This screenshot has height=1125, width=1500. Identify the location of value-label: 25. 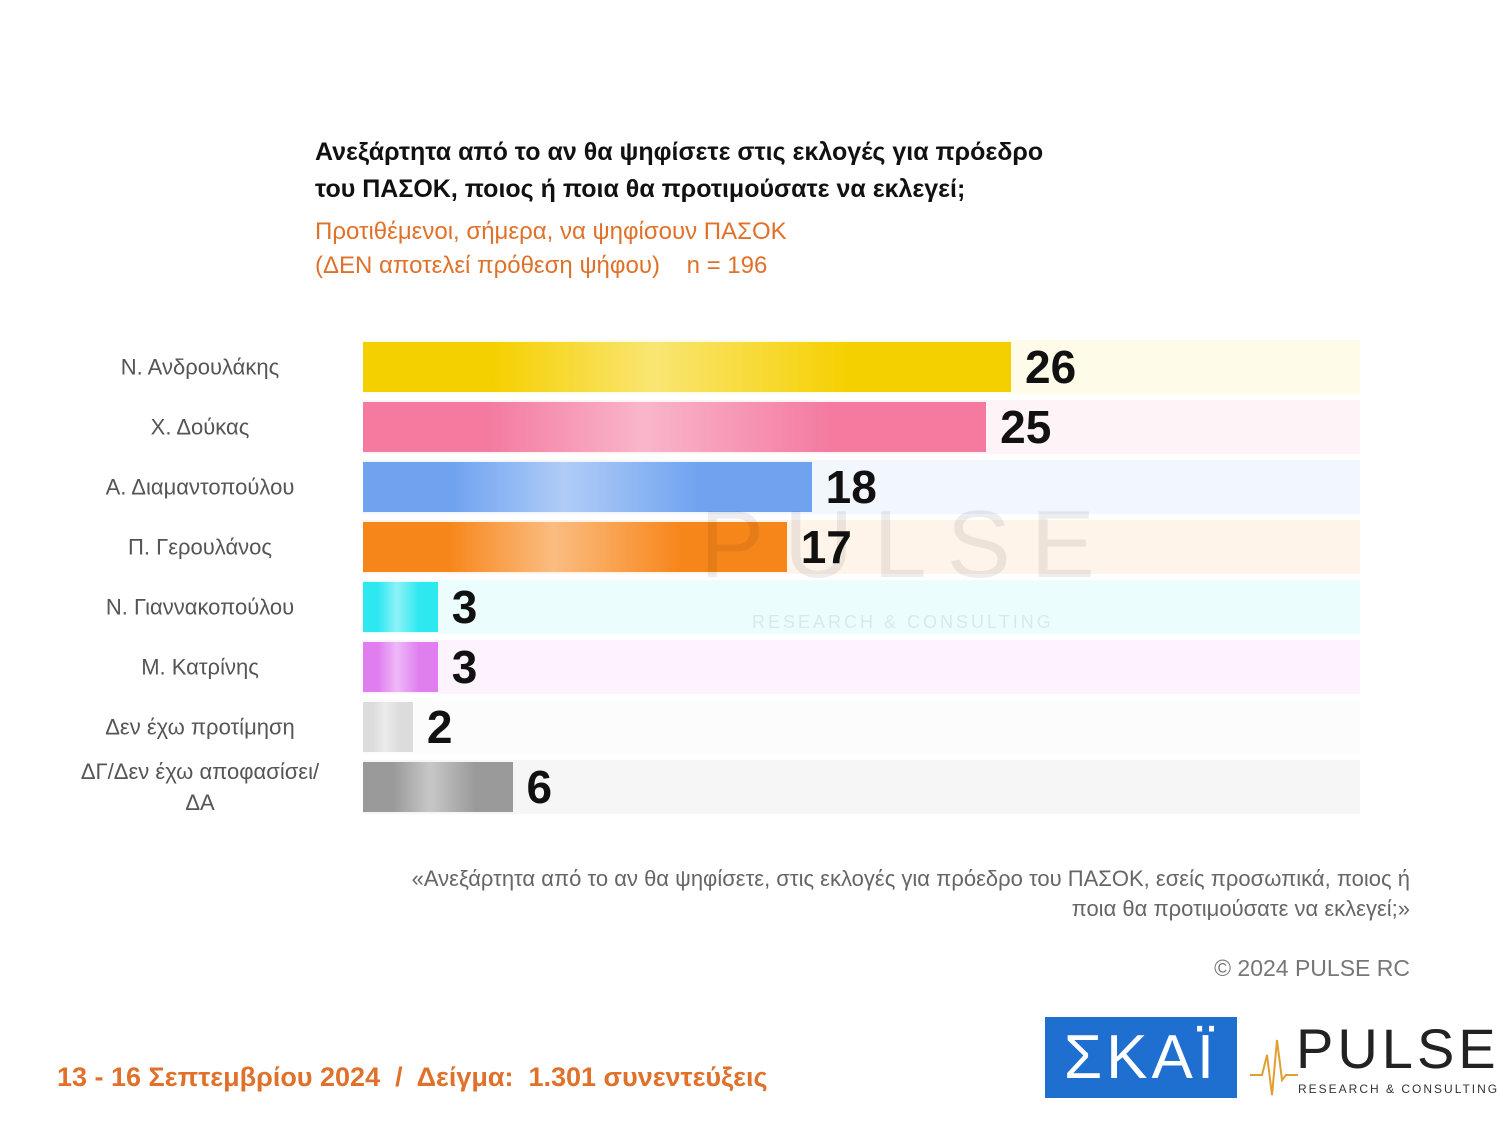
(1026, 427).